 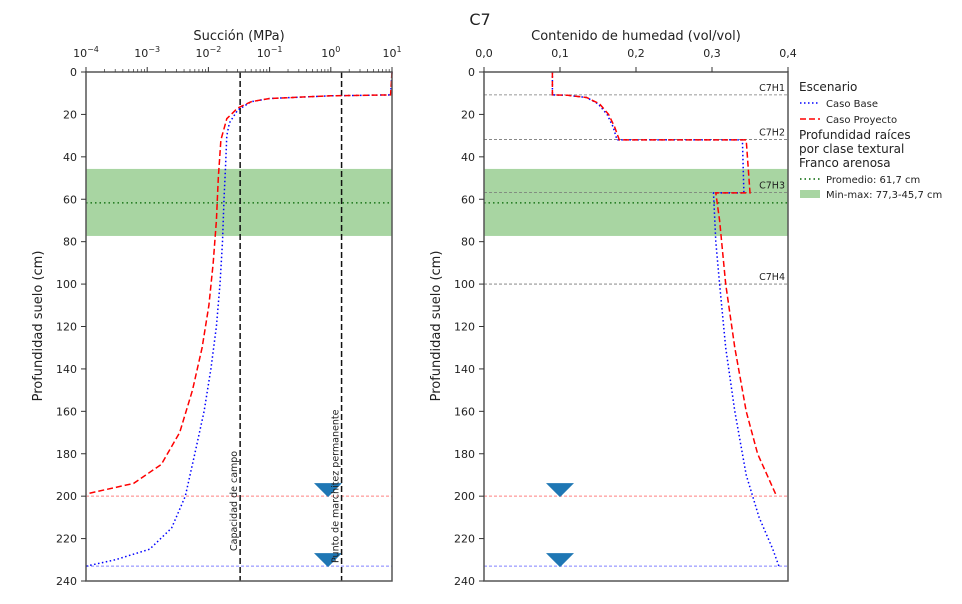 I want to click on x-tick-label: 0,3, so click(x=712, y=53).